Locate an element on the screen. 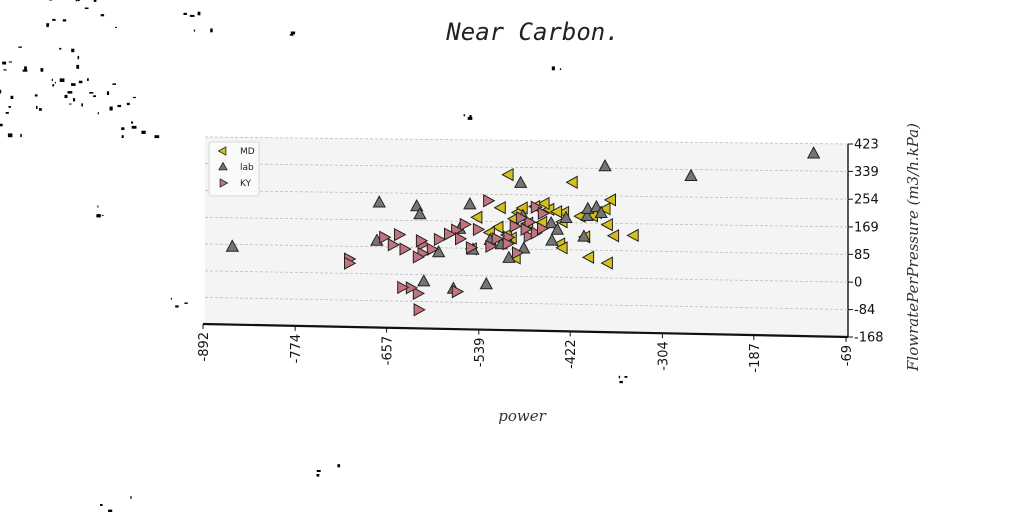 This screenshot has height=512, width=1024. y-axis-label: FlowratePerPressure (m3/h.kPa) is located at coordinates (913, 247).